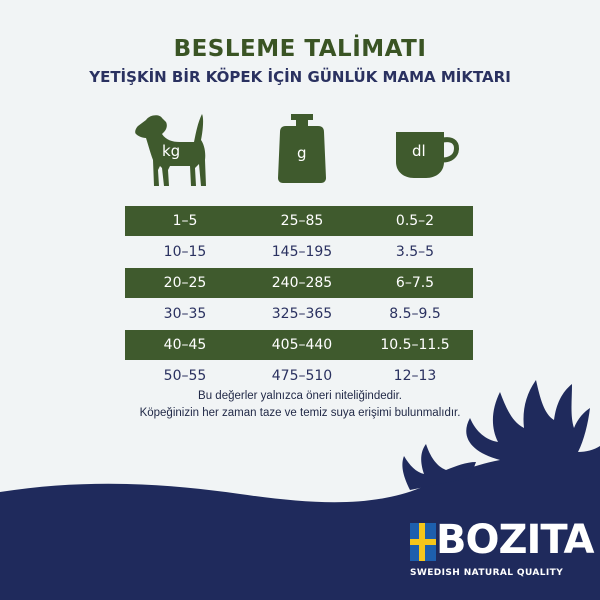 The image size is (600, 600). What do you see at coordinates (185, 314) in the screenshot?
I see `dog-weight-cell: 30–35` at bounding box center [185, 314].